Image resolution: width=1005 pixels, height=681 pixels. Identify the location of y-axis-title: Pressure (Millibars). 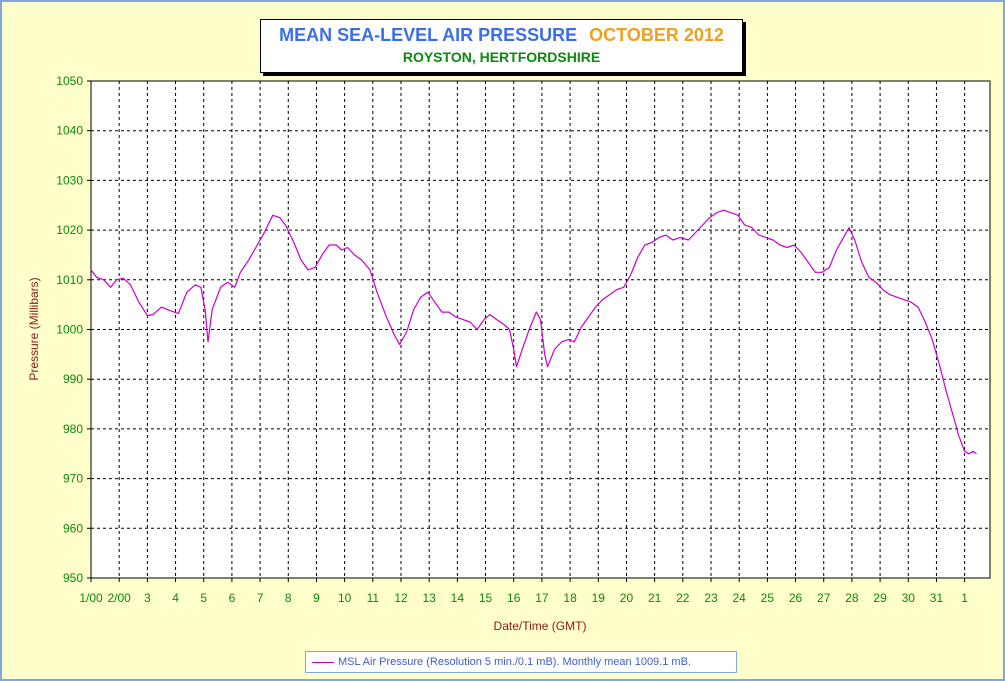
(34, 328).